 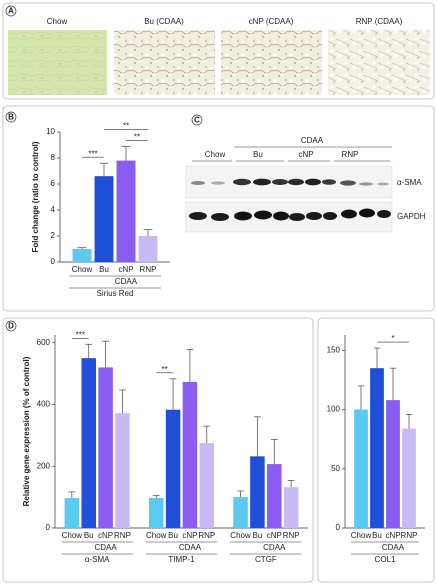 I want to click on blot-lane-label: RNP, so click(x=350, y=154).